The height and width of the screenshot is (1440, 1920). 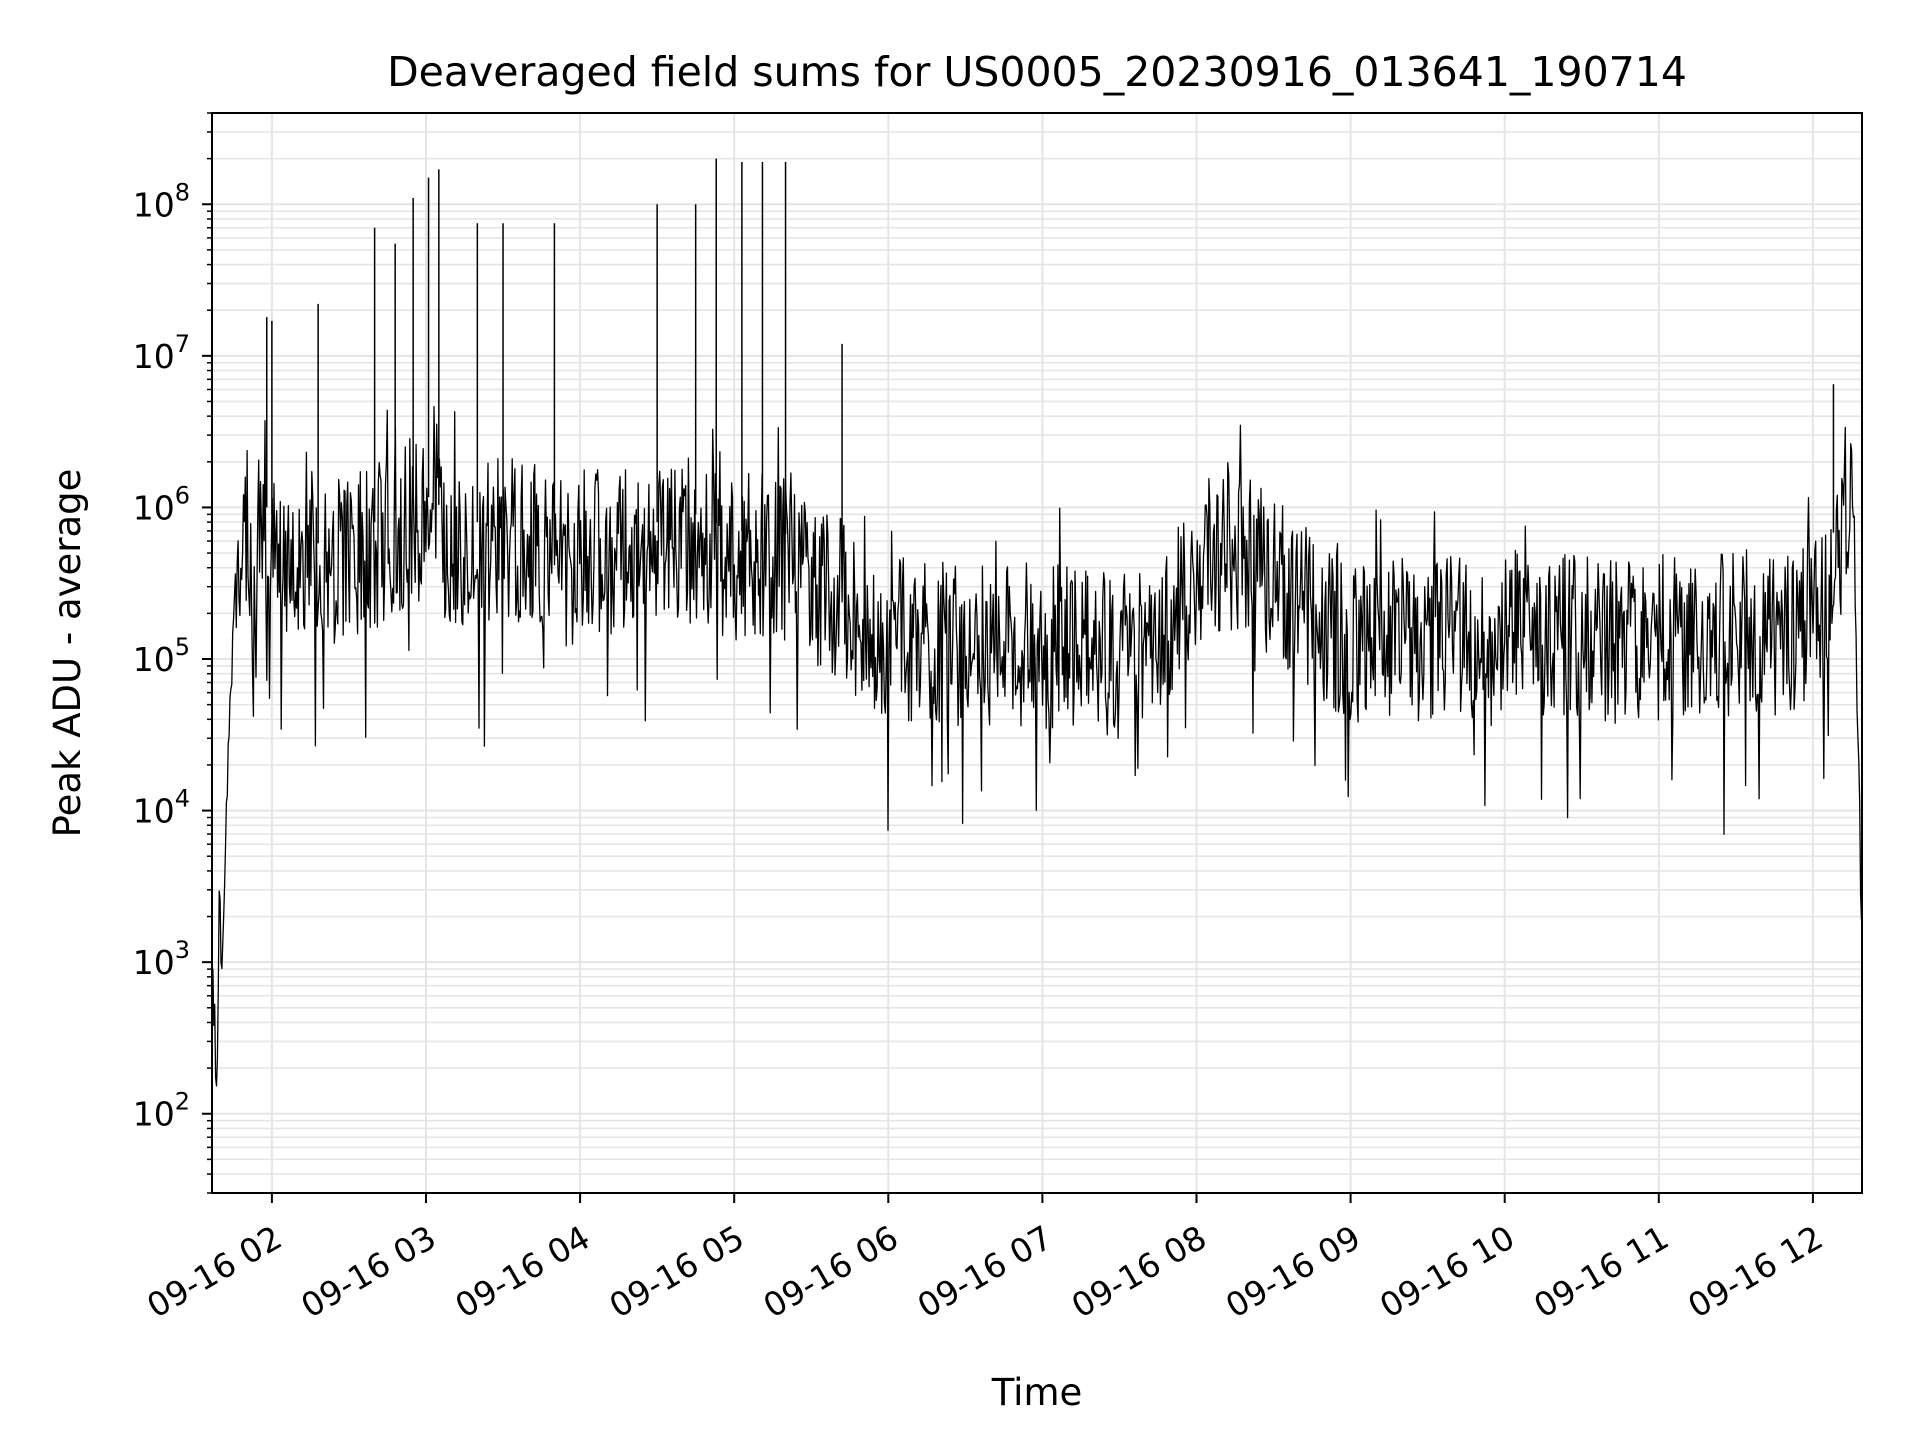 I want to click on y-axis-ticks: 10² 10³ 10⁴ 10⁵ 10⁶ 10⁷ 10⁸, so click(x=172, y=653).